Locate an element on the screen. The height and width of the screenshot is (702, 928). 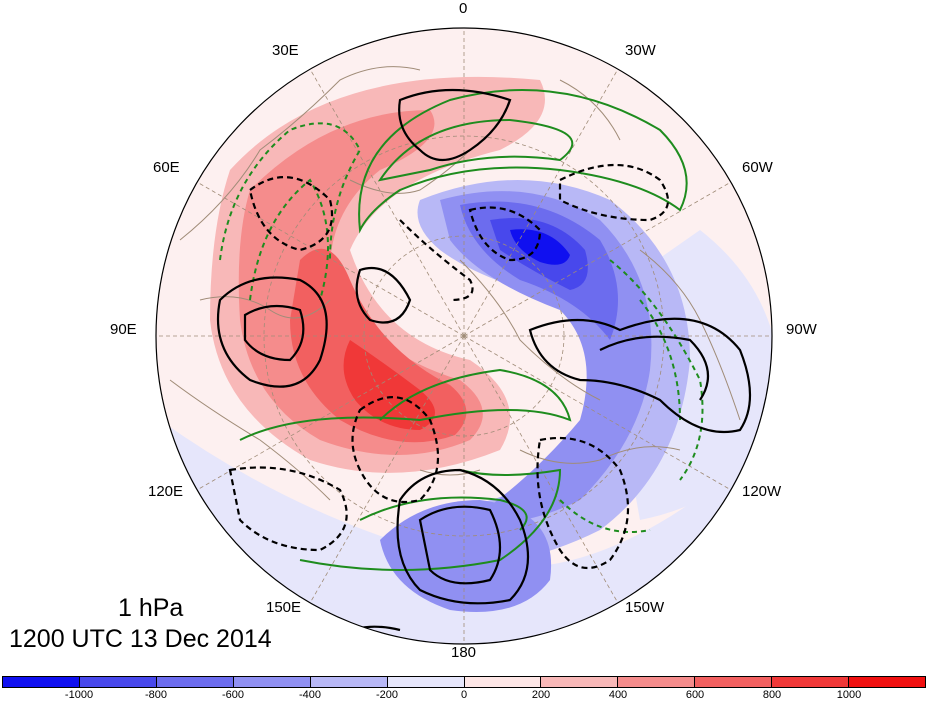
longitude-label-0: 0 is located at coordinates (463, 8).